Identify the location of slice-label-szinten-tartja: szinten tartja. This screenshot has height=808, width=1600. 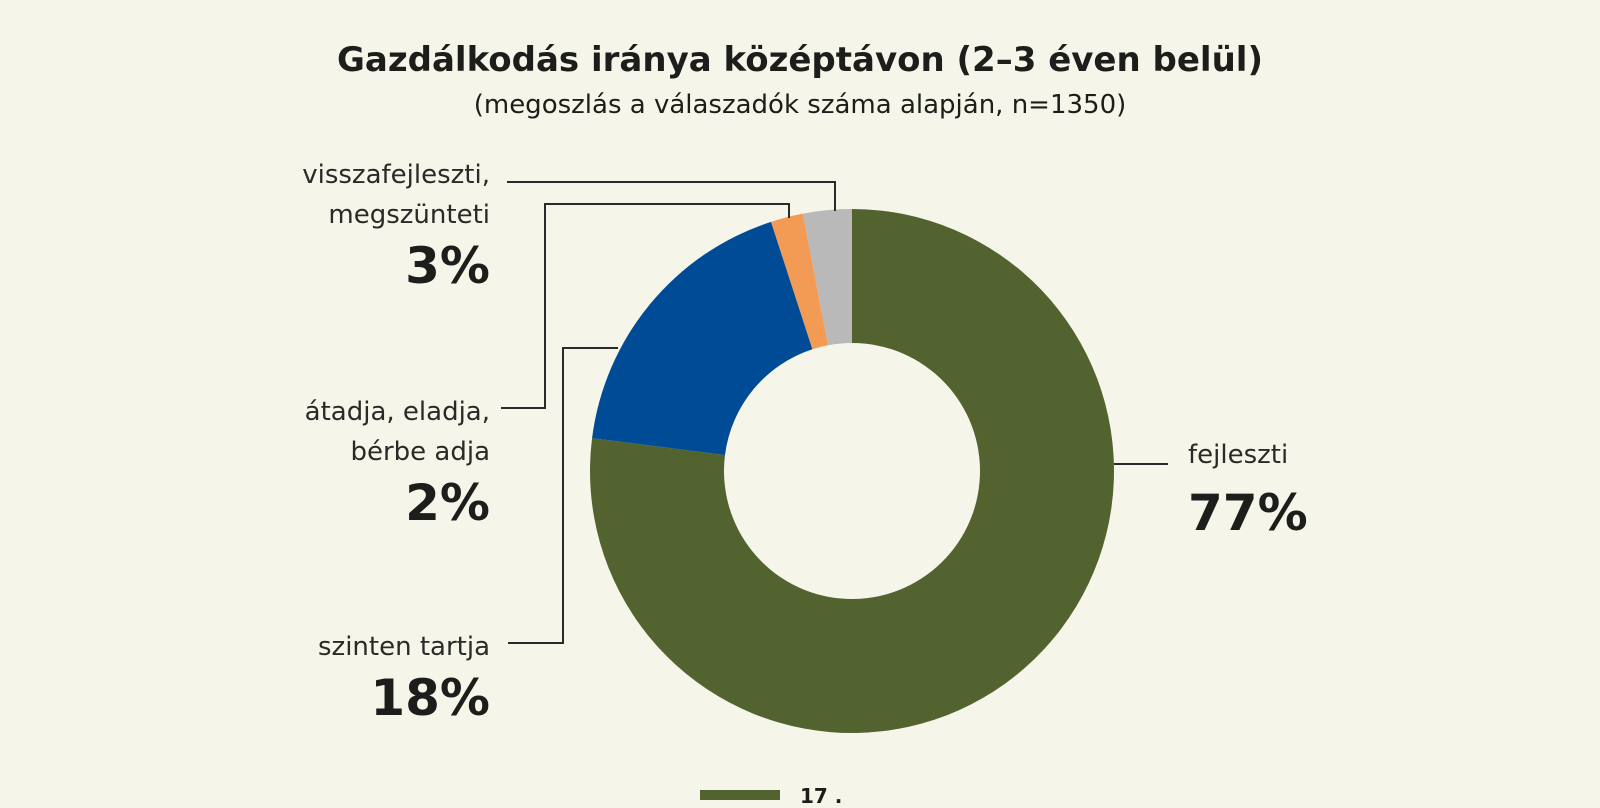
(404, 647).